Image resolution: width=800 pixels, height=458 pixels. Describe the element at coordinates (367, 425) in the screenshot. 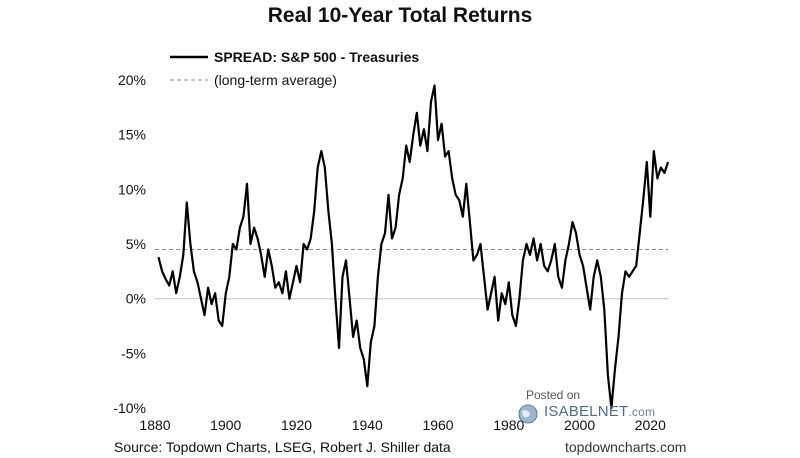

I see `x-tick-label: 1940` at that location.